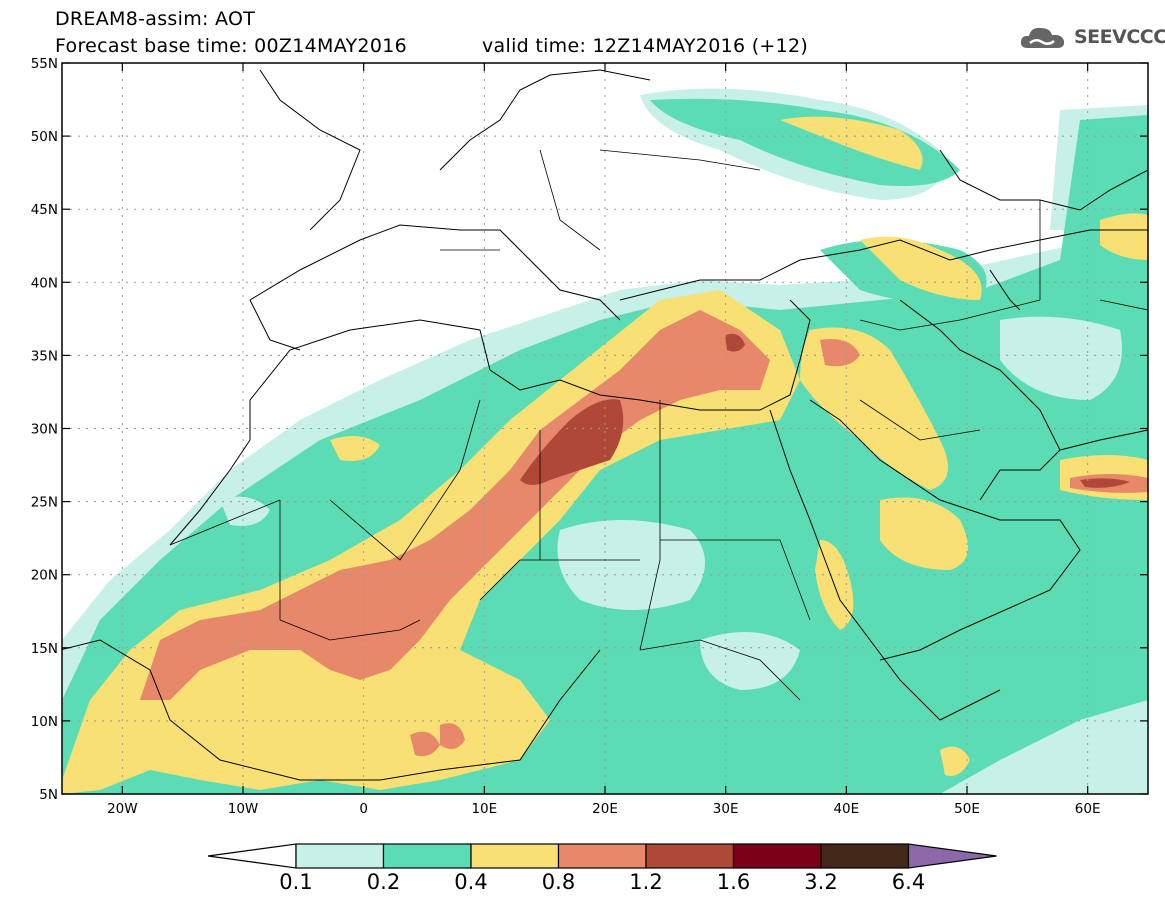 The width and height of the screenshot is (1165, 905). Describe the element at coordinates (243, 809) in the screenshot. I see `lon-label: 10W` at that location.